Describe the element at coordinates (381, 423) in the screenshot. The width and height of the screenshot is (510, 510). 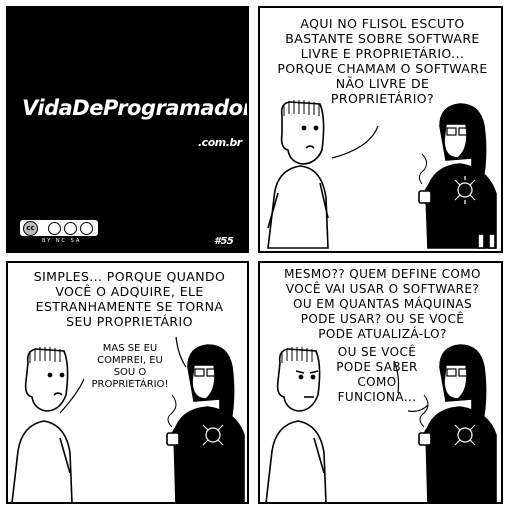
I see `panel-4-art` at that location.